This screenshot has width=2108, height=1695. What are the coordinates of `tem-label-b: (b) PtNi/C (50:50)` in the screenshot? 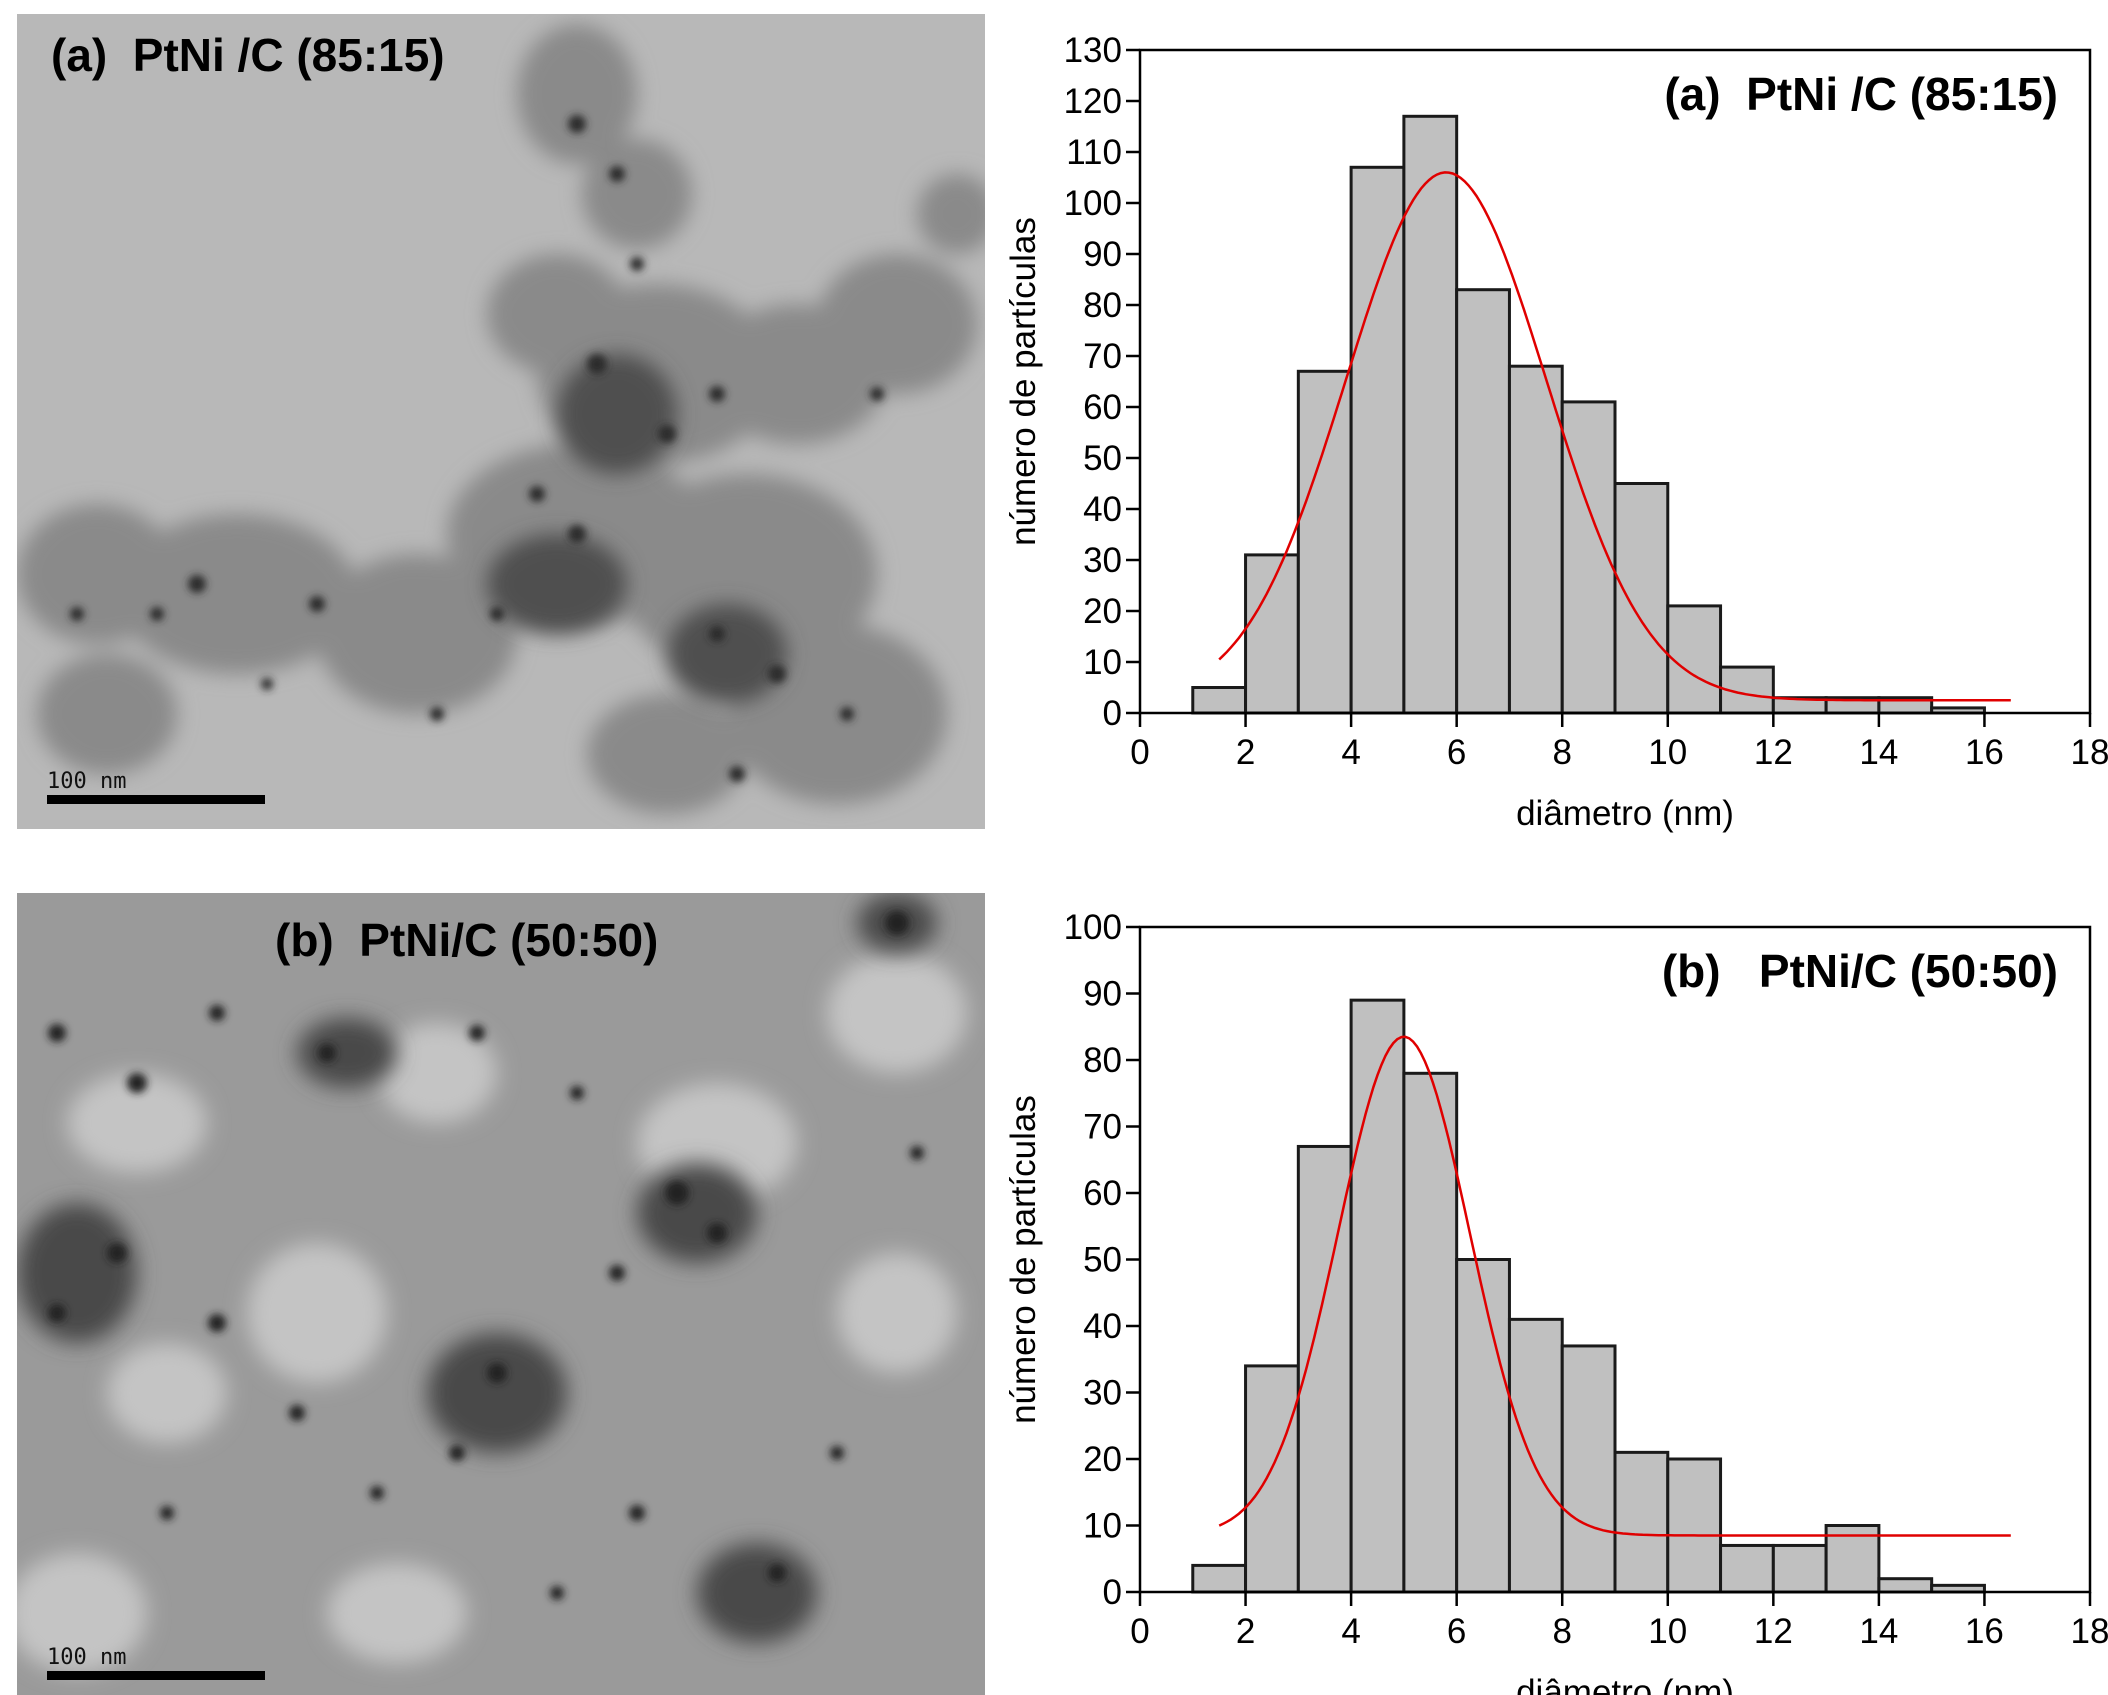 It's located at (467, 940).